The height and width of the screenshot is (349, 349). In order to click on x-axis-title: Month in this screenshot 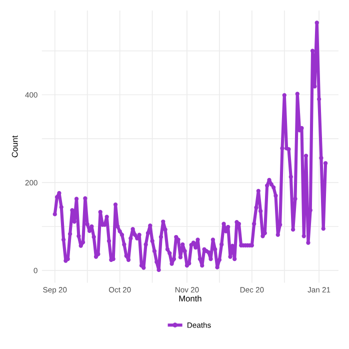, I will do `click(190, 298)`.